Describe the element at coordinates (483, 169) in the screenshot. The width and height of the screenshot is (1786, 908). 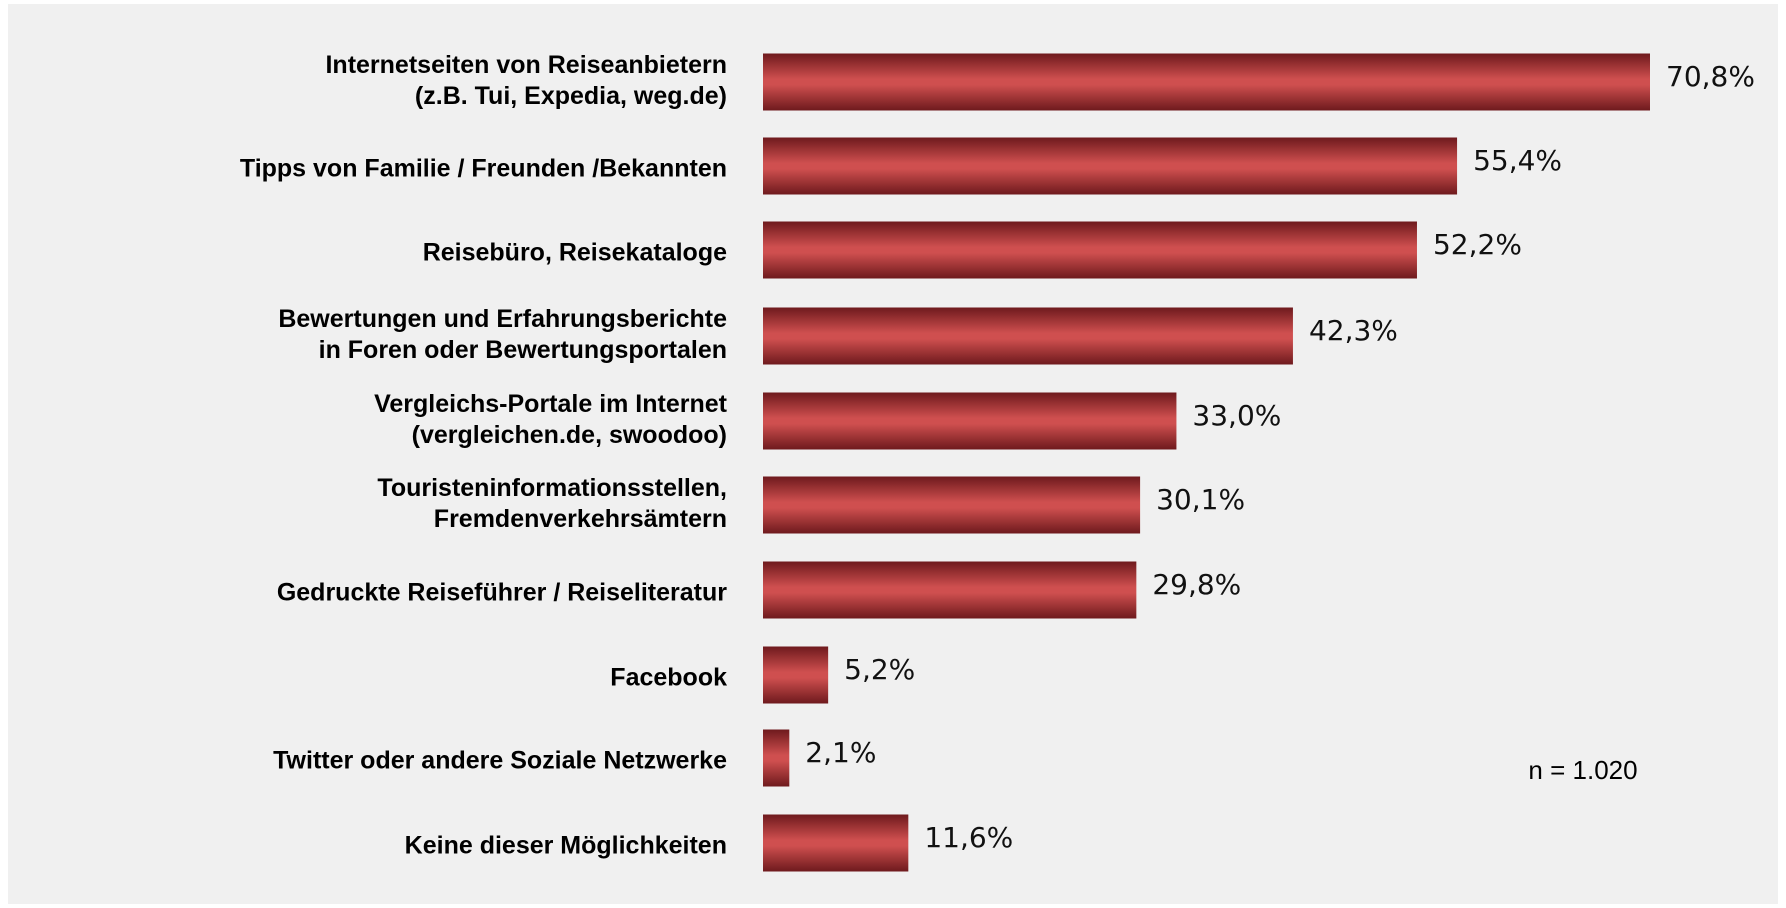
I see `category-label: Tipps von Familie / Freunden /Bekannten` at that location.